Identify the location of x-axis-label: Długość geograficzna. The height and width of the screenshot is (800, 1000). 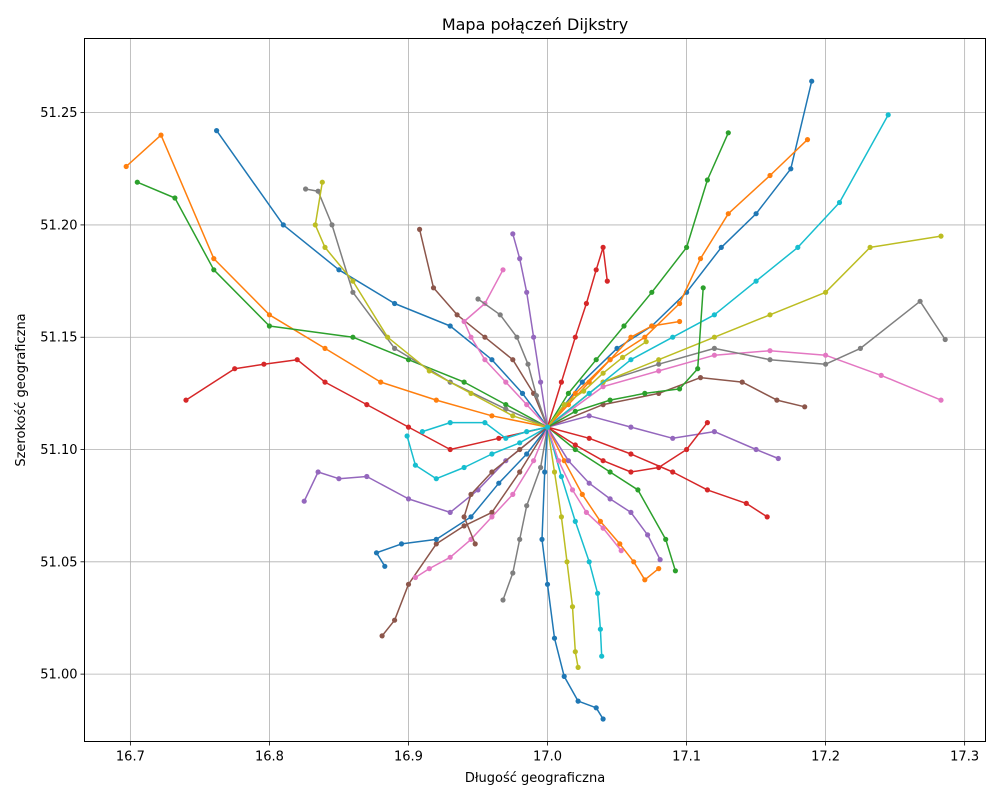
(535, 778).